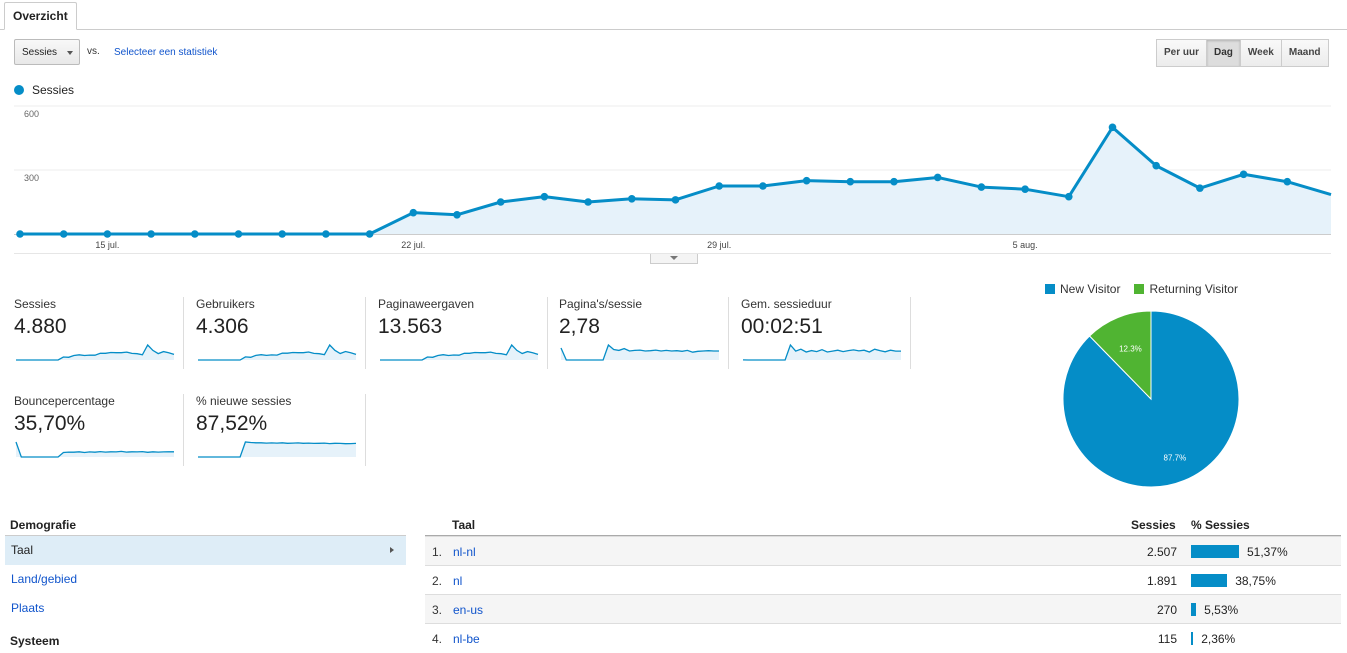 This screenshot has width=1347, height=653. Describe the element at coordinates (50, 423) in the screenshot. I see `metric-value: 35,70%` at that location.